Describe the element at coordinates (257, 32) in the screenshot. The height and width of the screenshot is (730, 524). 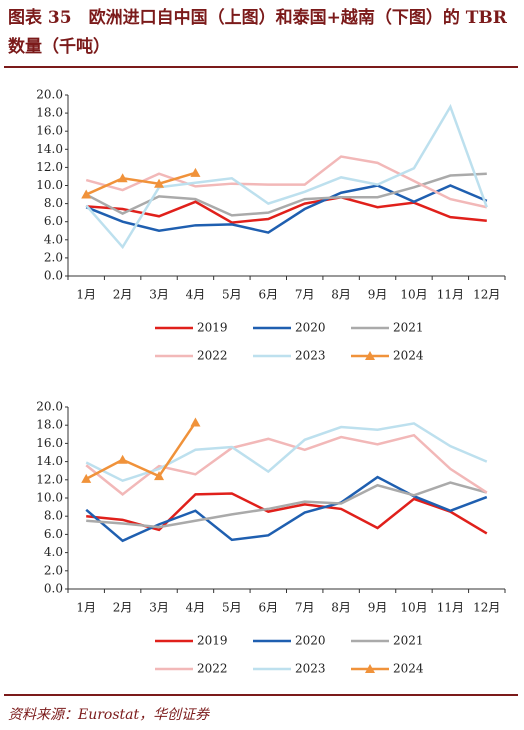
I see `figure-title: 图表 35 欧洲进口自中国（上图）和泰国+越南（下图）的 TBR 数量（千吨）` at that location.